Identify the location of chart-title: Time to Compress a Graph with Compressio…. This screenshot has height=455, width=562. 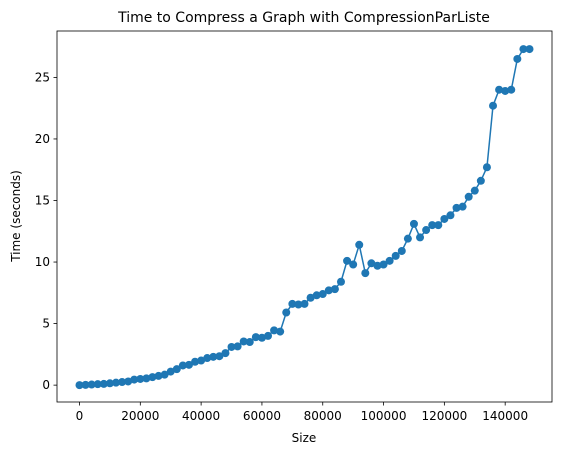
(303, 18).